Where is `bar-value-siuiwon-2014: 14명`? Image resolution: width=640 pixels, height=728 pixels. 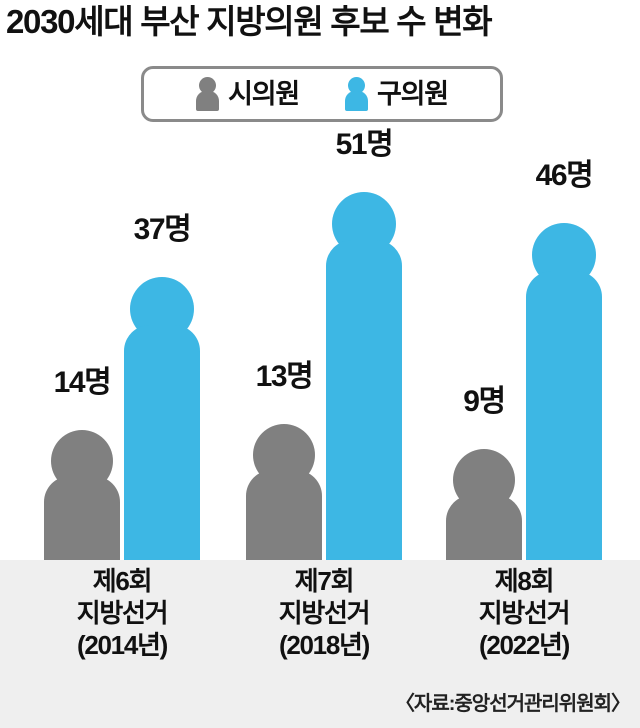 bar-value-siuiwon-2014: 14명 is located at coordinates (82, 382).